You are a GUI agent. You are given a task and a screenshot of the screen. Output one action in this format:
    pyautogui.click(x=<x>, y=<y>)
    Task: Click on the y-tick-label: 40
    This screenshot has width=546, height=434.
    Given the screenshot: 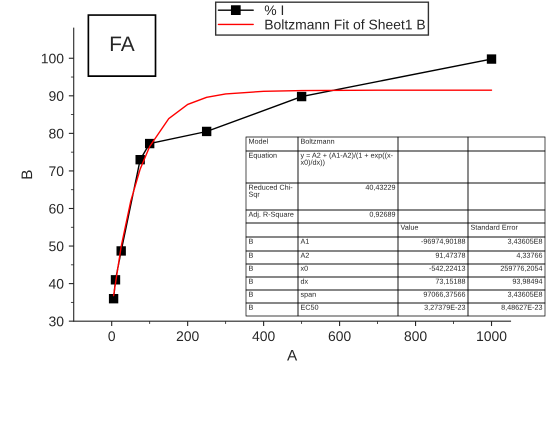 What is the action you would take?
    pyautogui.click(x=56, y=283)
    